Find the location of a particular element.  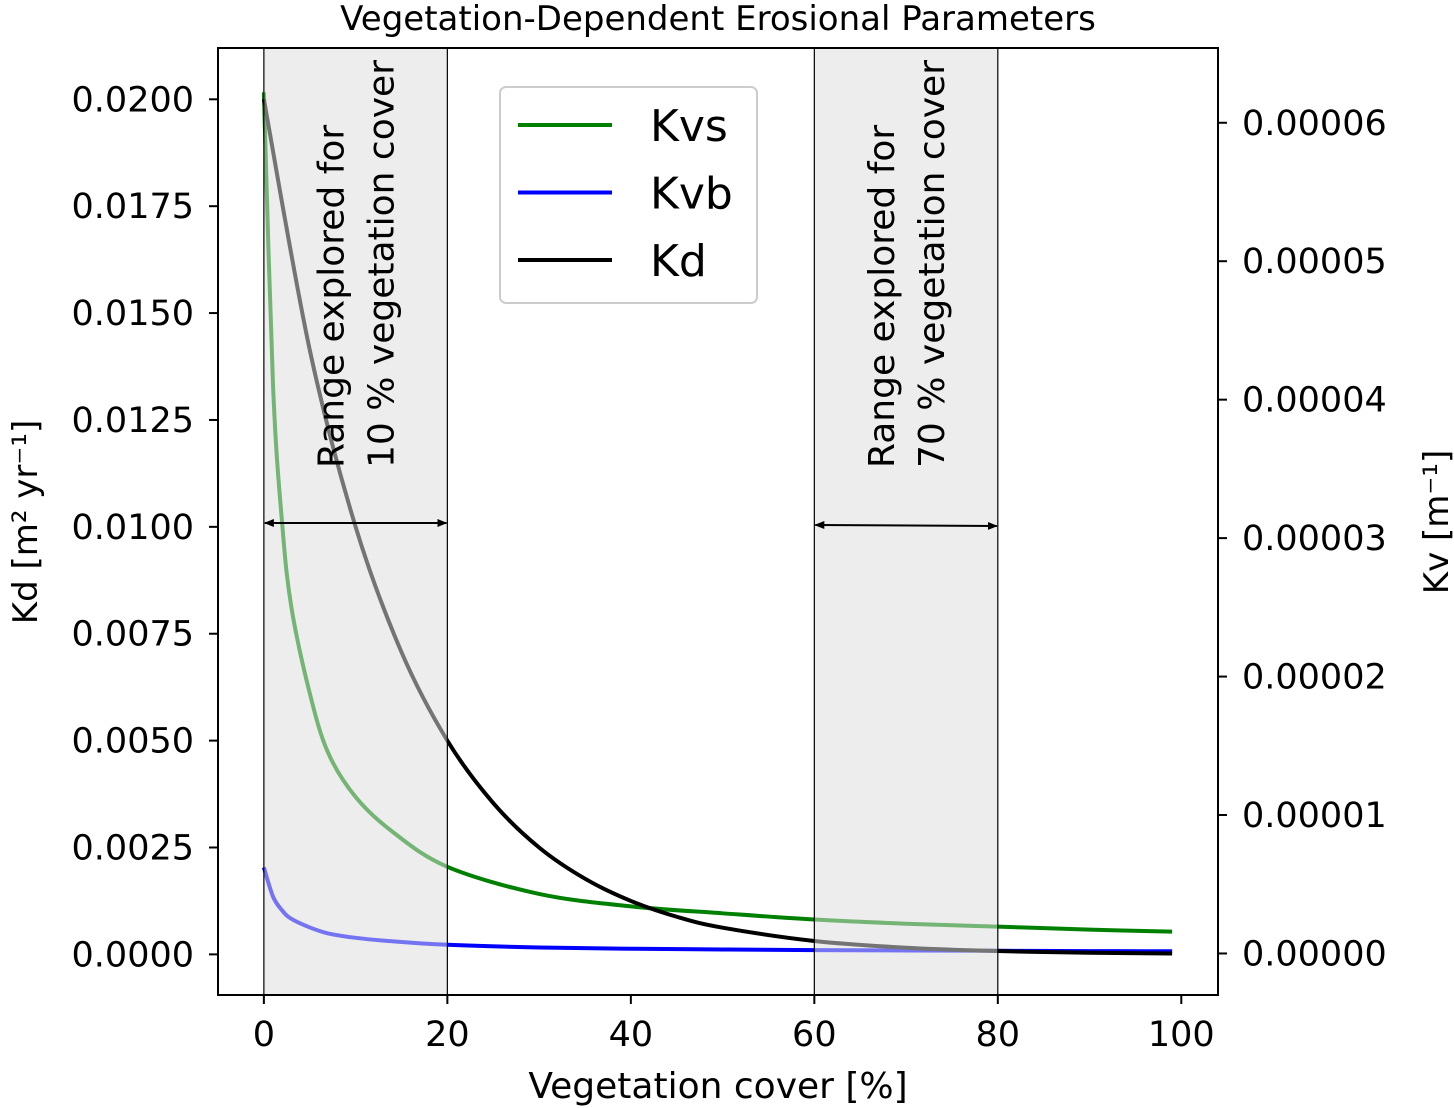

legend-label-kvs: Kvs is located at coordinates (689, 126).